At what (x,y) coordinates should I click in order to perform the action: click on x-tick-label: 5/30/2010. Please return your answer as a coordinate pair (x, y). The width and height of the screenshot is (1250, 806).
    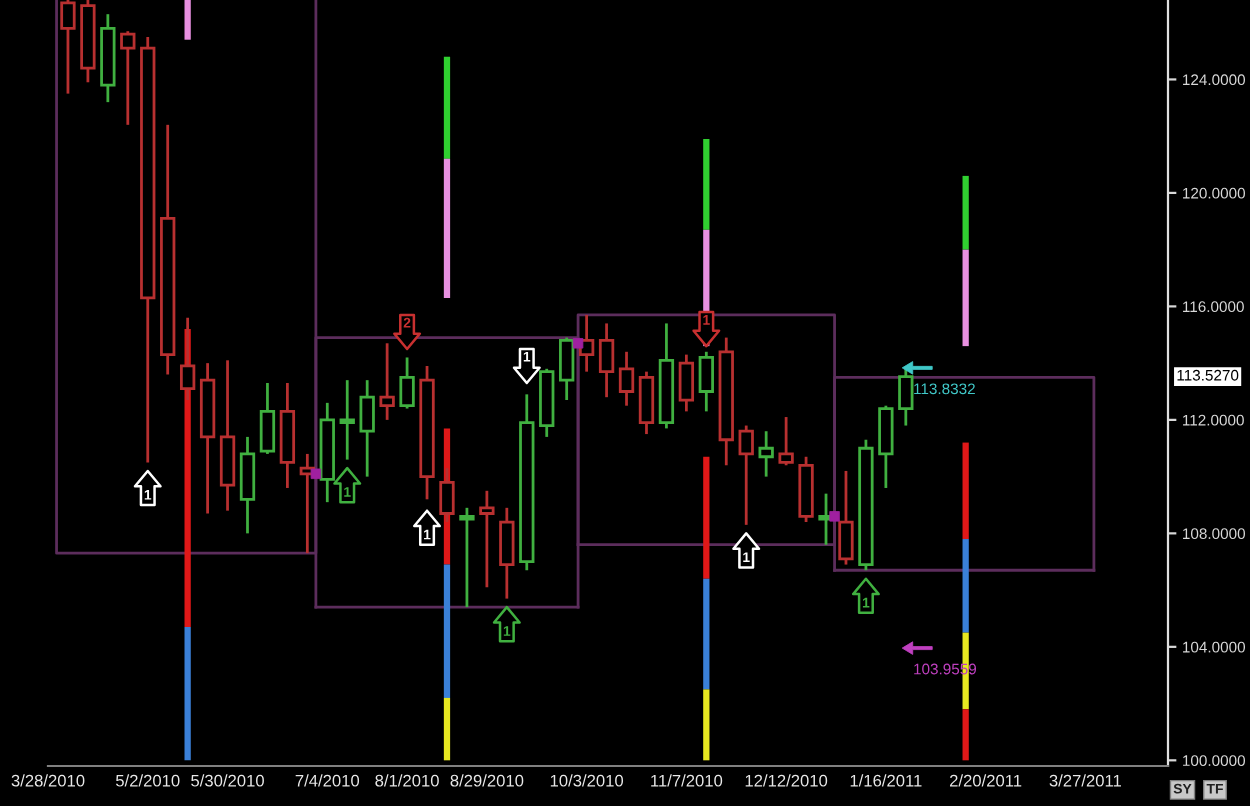
    Looking at the image, I should click on (227, 780).